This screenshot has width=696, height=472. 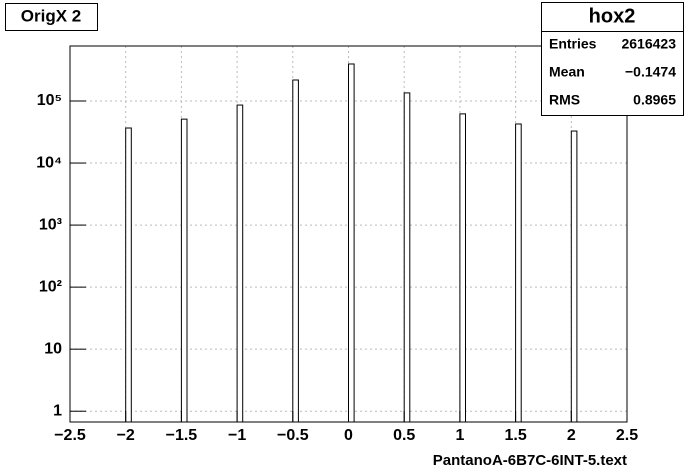 I want to click on stats-box: hox2 Entries 2616423 Mean −0.1474 RMS 0.8965, so click(x=612, y=59).